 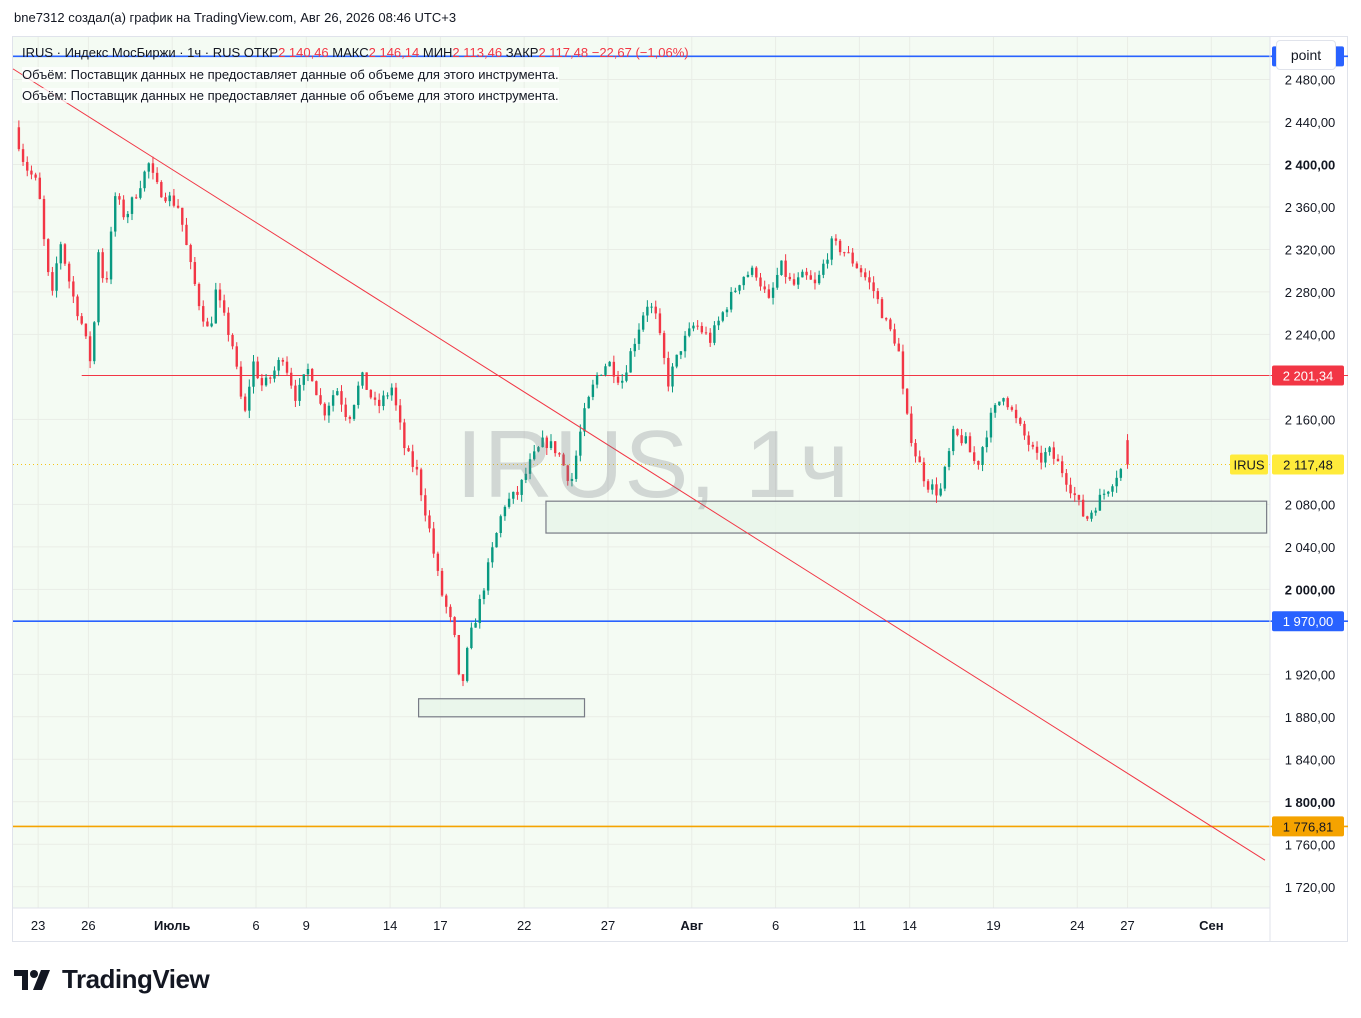 I want to click on date-tick-label: Авг, so click(x=691, y=925).